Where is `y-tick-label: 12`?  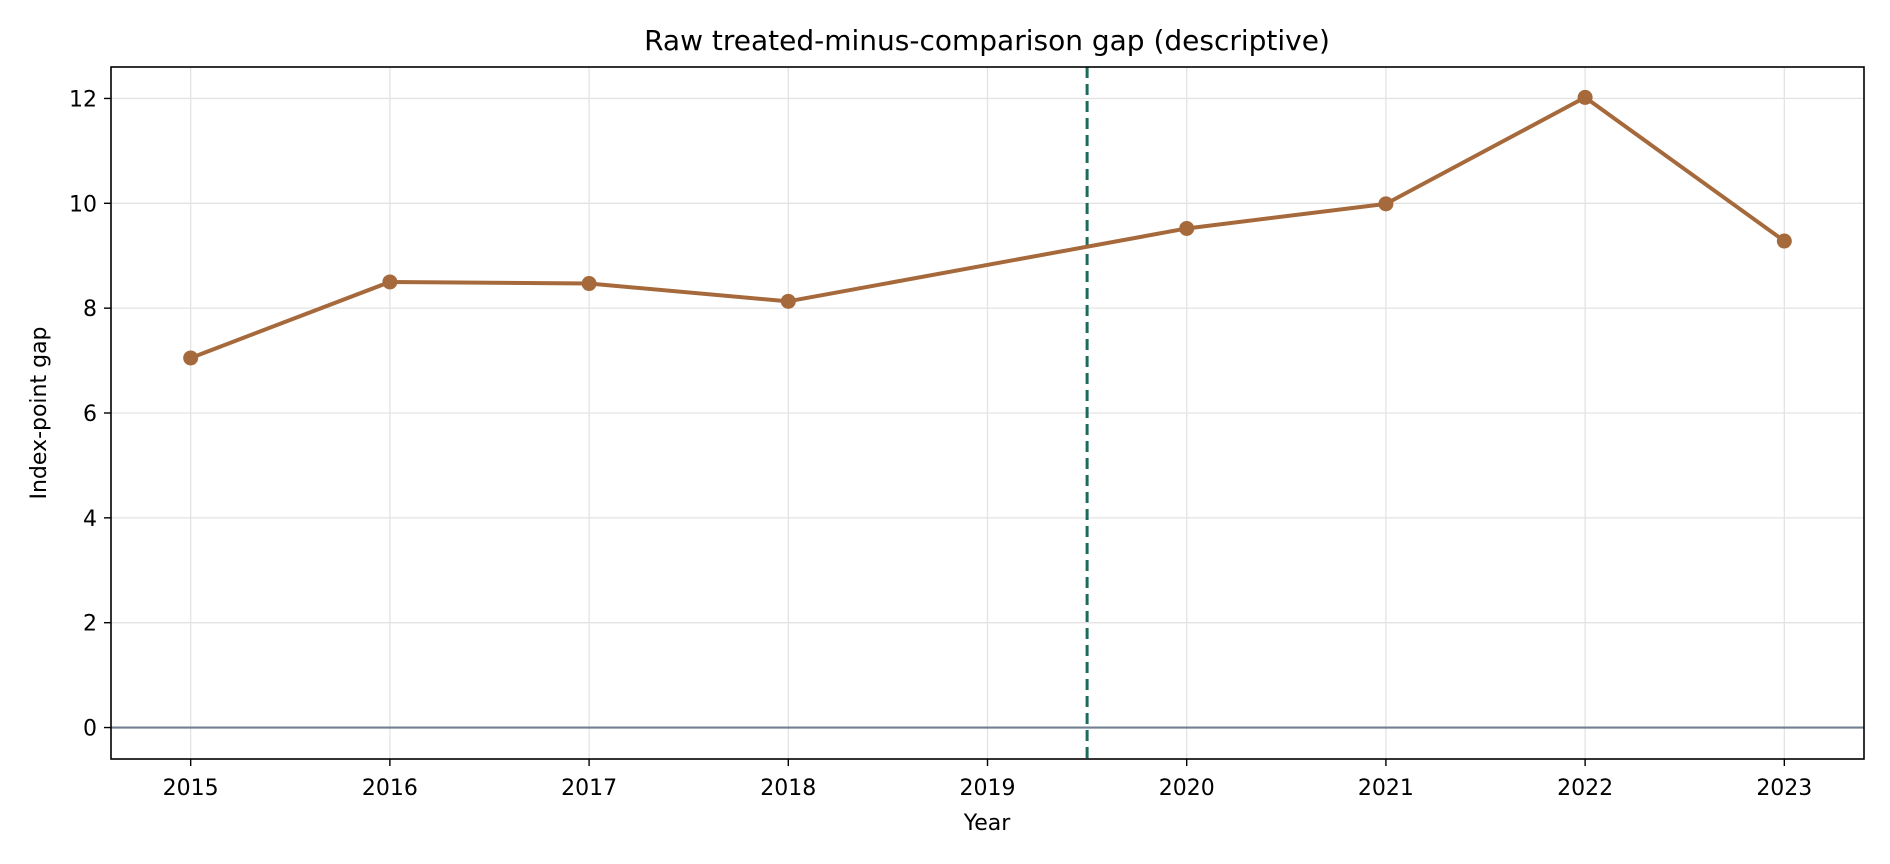
y-tick-label: 12 is located at coordinates (83, 99).